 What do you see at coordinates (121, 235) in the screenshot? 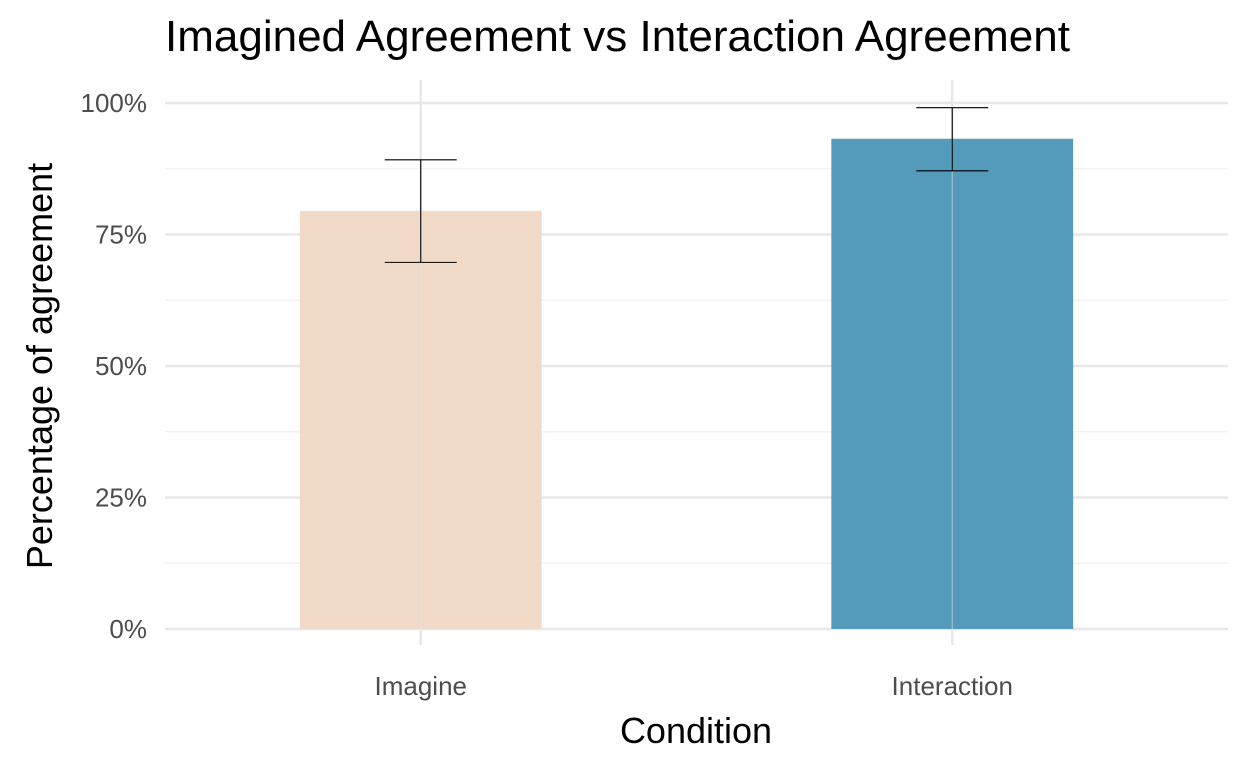
I see `y-tick-label: 75%` at bounding box center [121, 235].